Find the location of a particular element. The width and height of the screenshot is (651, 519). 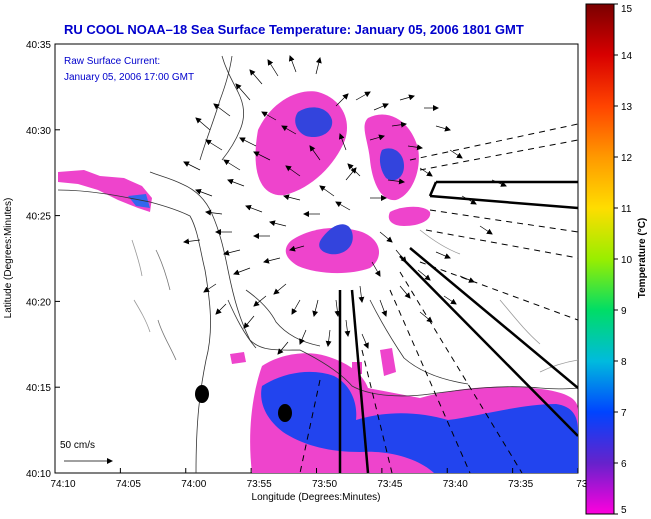

y-tick-label: 40:10 is located at coordinates (38, 474).